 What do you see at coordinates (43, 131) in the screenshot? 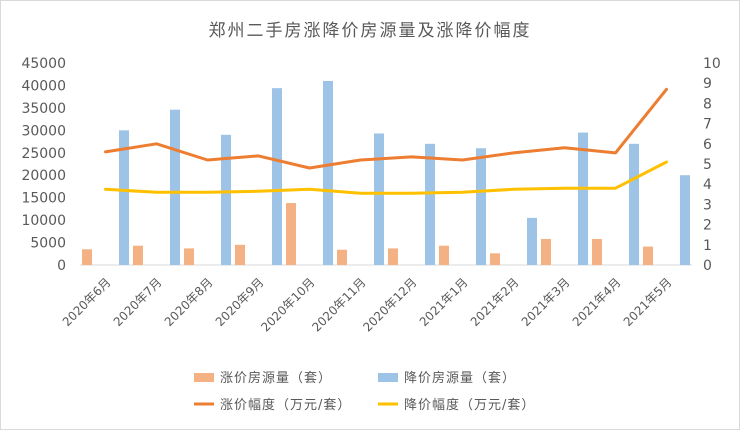
I see `left-tick-label: 30000` at bounding box center [43, 131].